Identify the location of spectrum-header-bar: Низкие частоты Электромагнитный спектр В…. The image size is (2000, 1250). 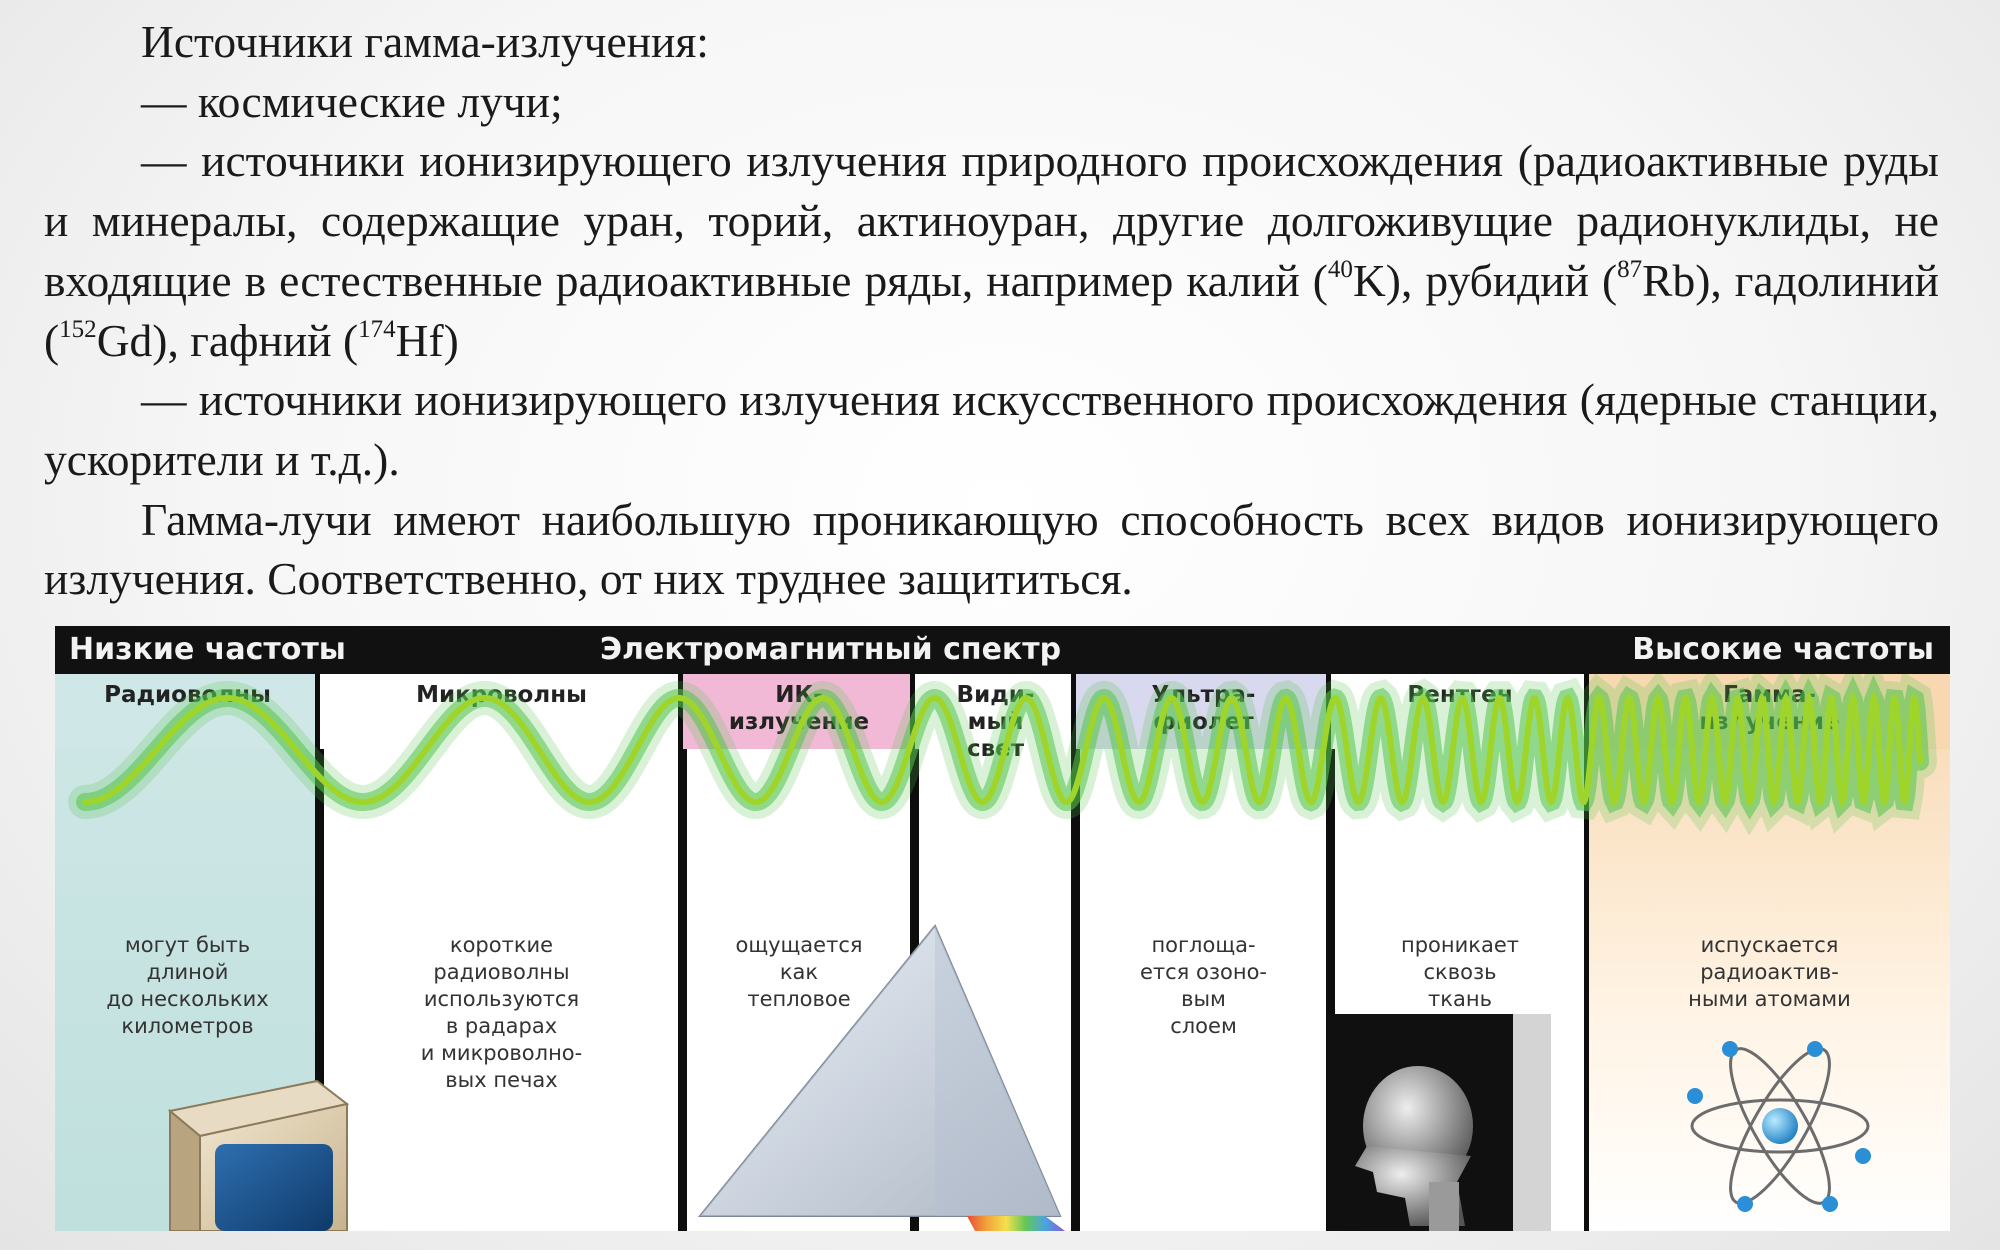
(1002, 650).